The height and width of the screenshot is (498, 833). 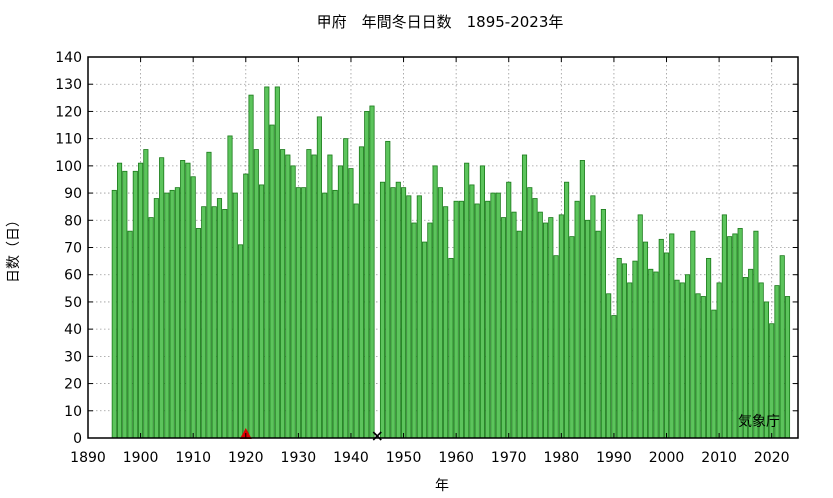 What do you see at coordinates (193, 458) in the screenshot?
I see `x-tick-label: 1910` at bounding box center [193, 458].